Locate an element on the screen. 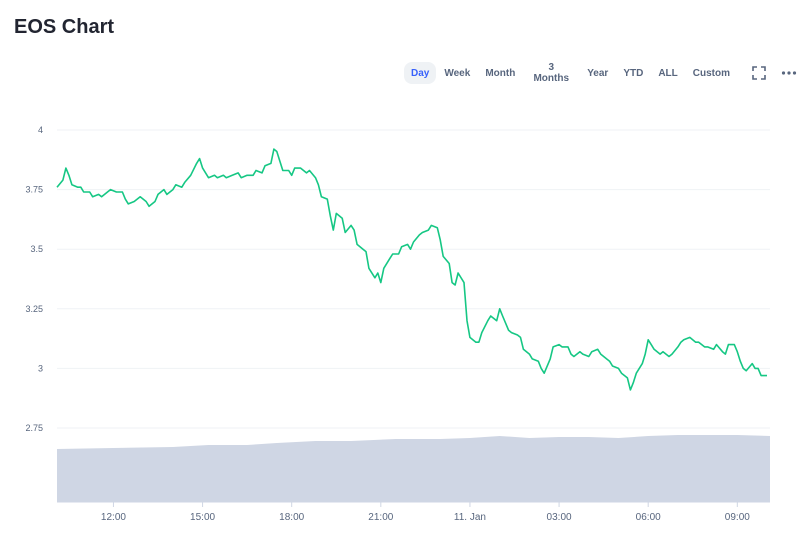 This screenshot has height=542, width=800. x-tick-label: 15:00 is located at coordinates (202, 517).